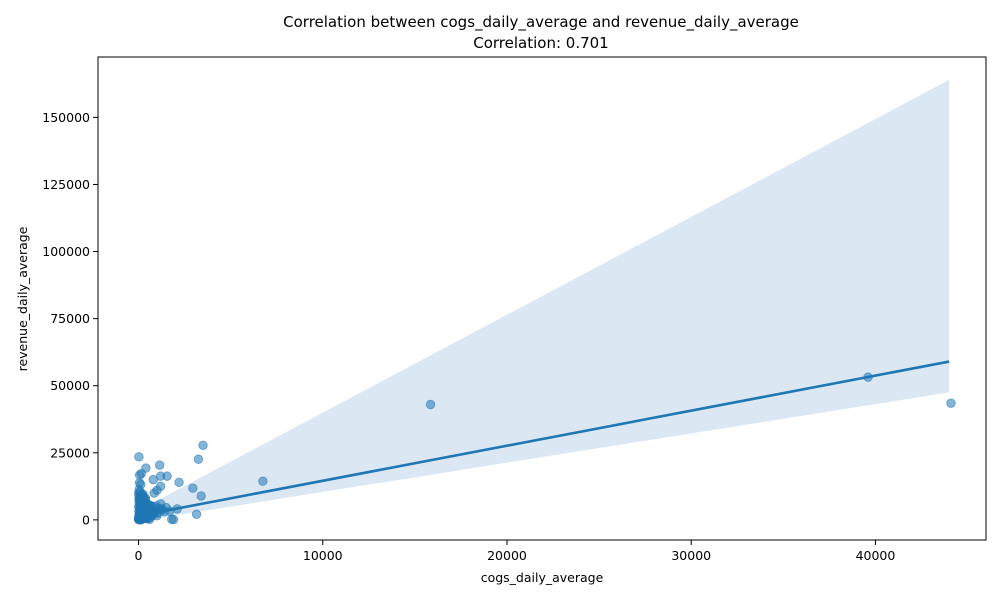  I want to click on y-tick-label: 25000, so click(70, 452).